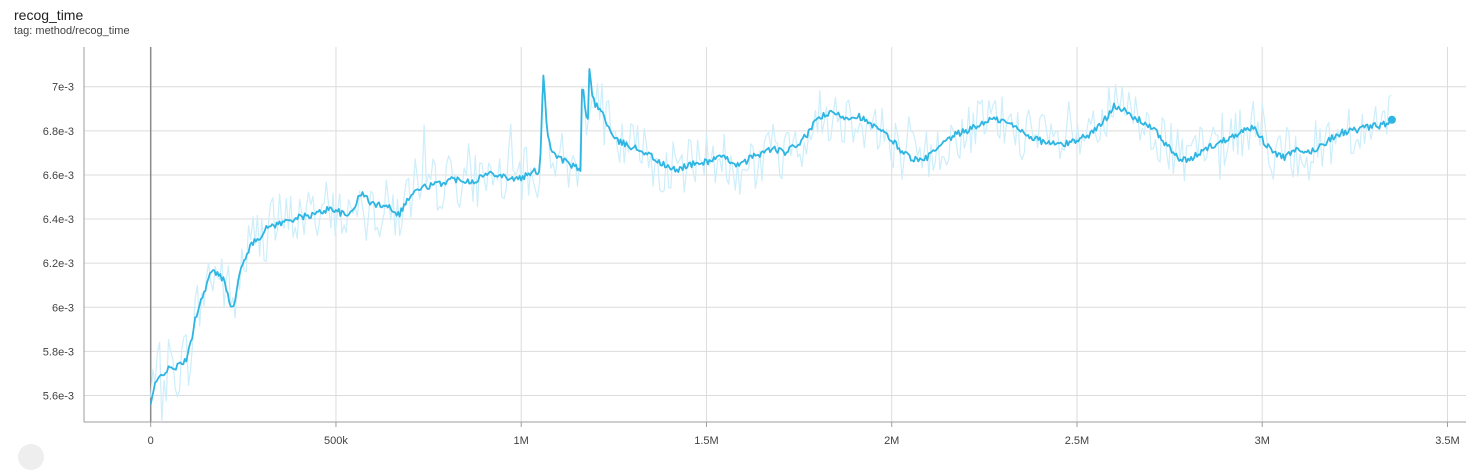 The width and height of the screenshot is (1473, 470). Describe the element at coordinates (58, 352) in the screenshot. I see `y-tick-label: 5.8e-3` at that location.